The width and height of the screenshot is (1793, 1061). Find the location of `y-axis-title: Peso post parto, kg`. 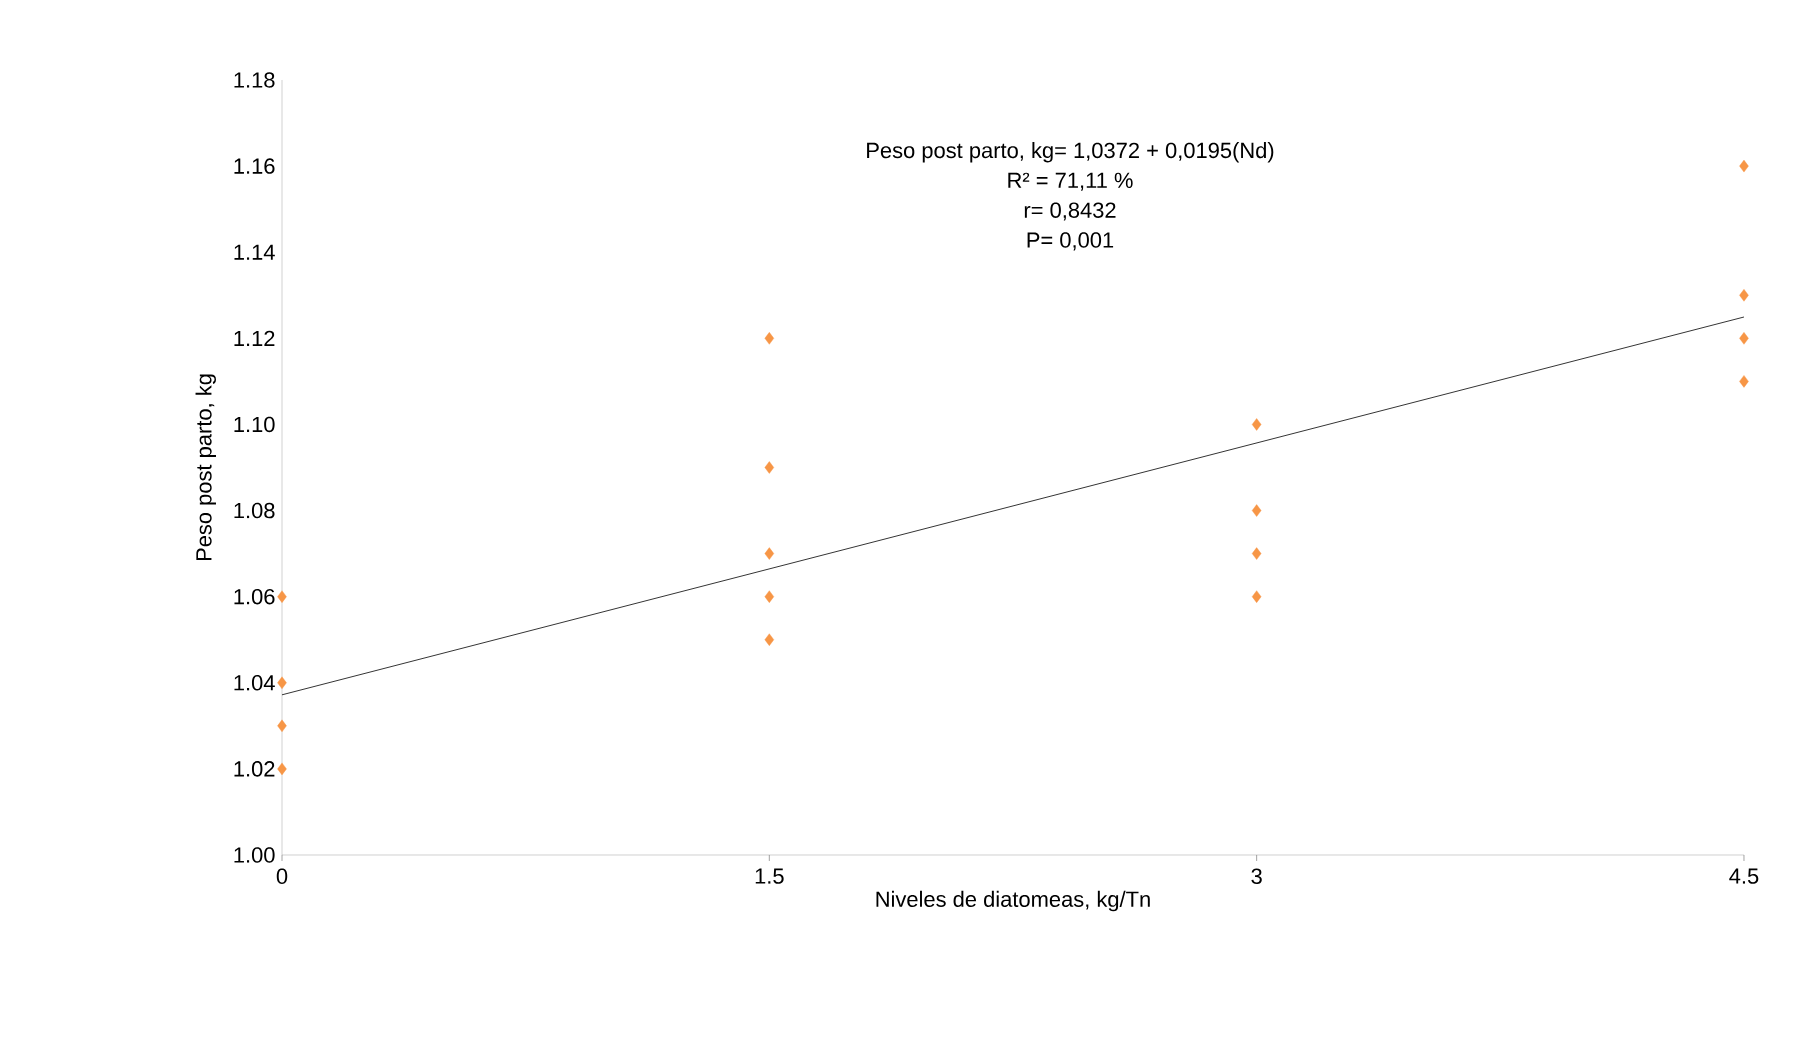

y-axis-title: Peso post parto, kg is located at coordinates (205, 467).